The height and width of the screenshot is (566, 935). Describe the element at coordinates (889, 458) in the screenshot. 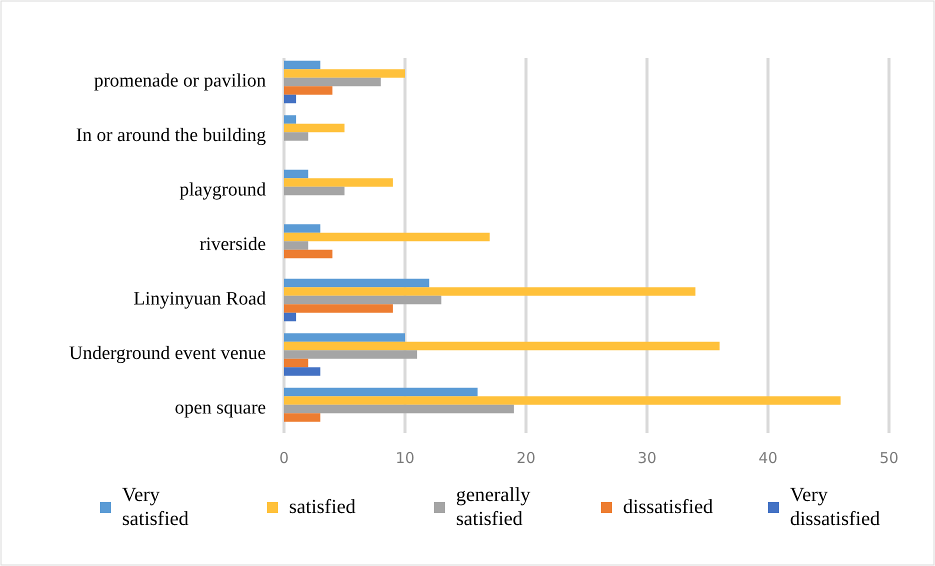

I see `x-tick-label: 50` at that location.